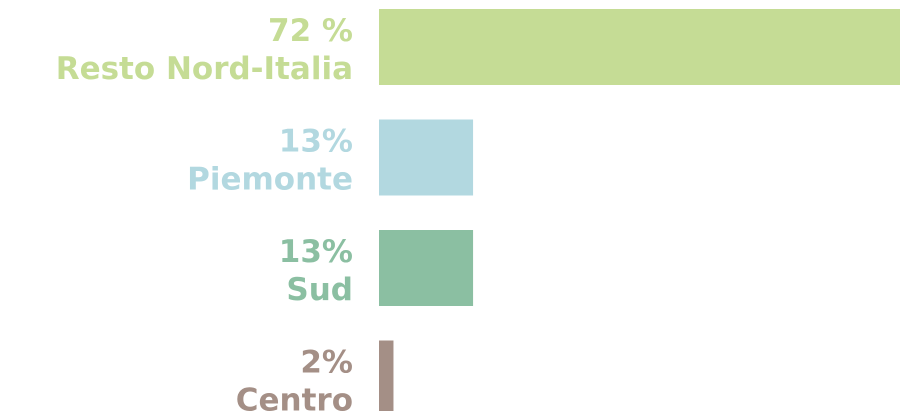  I want to click on category-label: Sud, so click(319, 290).